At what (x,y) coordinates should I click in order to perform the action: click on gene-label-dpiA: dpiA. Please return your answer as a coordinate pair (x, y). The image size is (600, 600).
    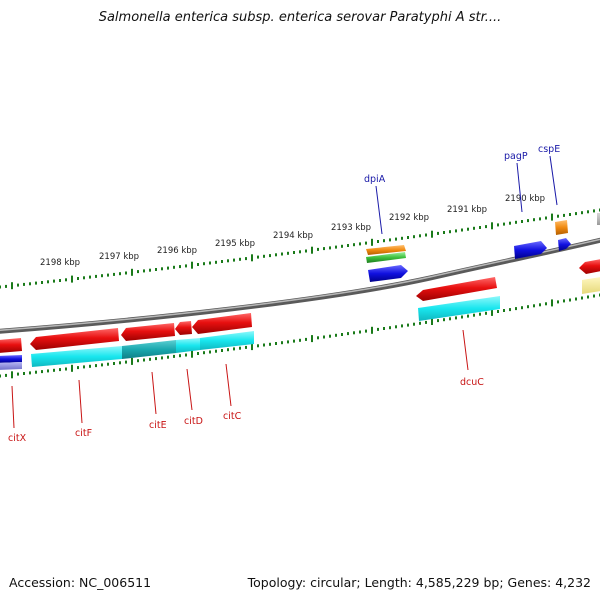
    Looking at the image, I should click on (375, 179).